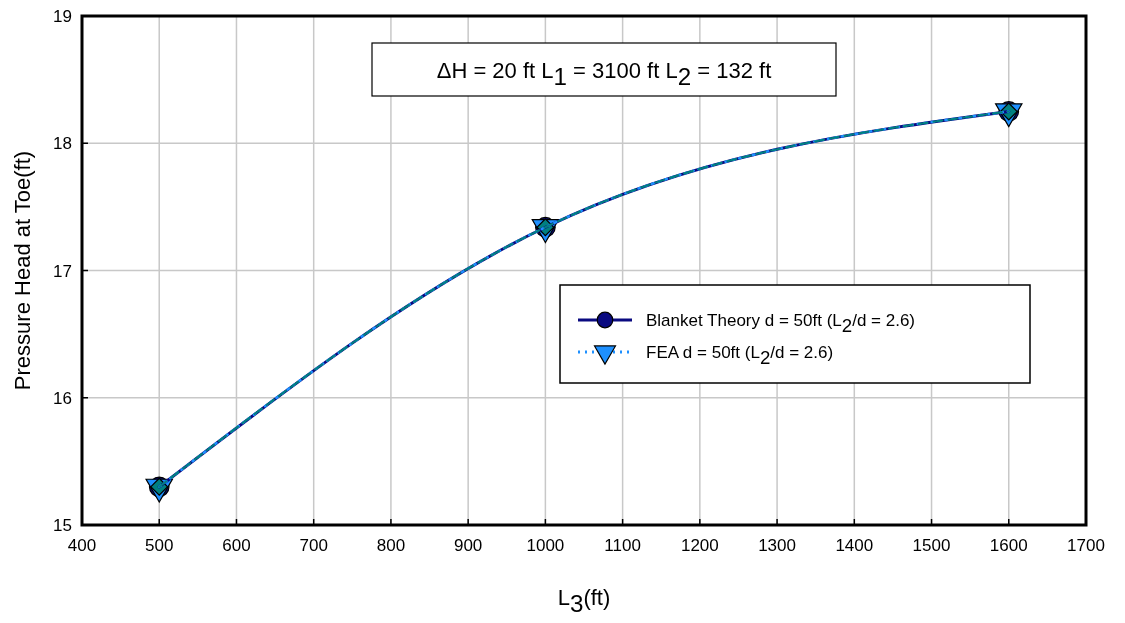 The image size is (1125, 623). What do you see at coordinates (236, 545) in the screenshot?
I see `x-tick-label: 600` at bounding box center [236, 545].